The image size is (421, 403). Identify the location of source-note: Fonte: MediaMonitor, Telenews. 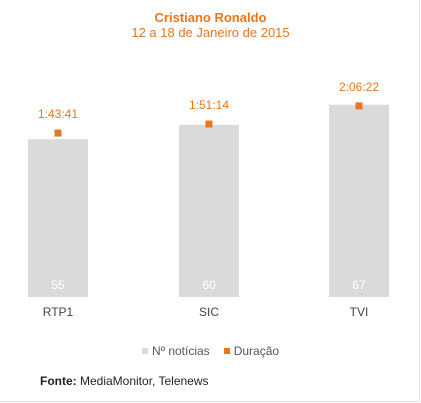
(124, 381).